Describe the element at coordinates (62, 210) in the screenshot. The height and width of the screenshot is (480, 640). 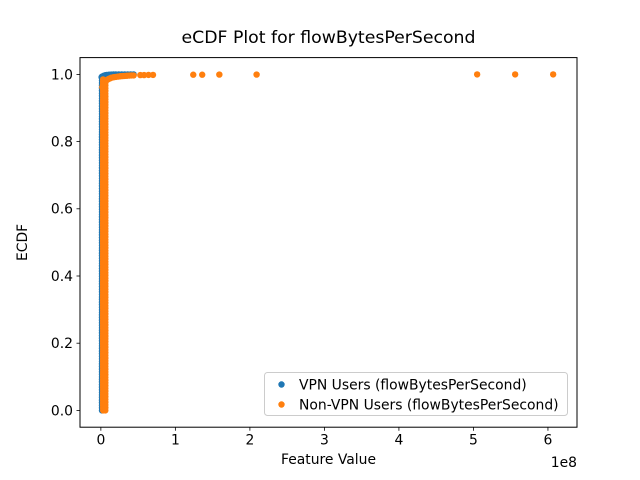
I see `y-tick-label: 0.6` at that location.